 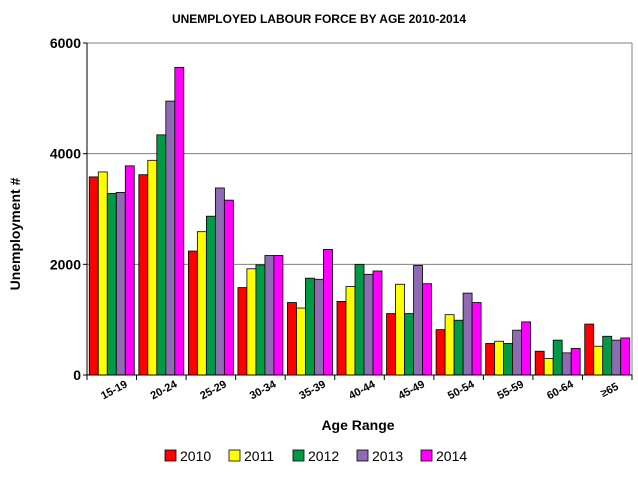 What do you see at coordinates (589, 349) in the screenshot?
I see `bar-2010-≥65` at bounding box center [589, 349].